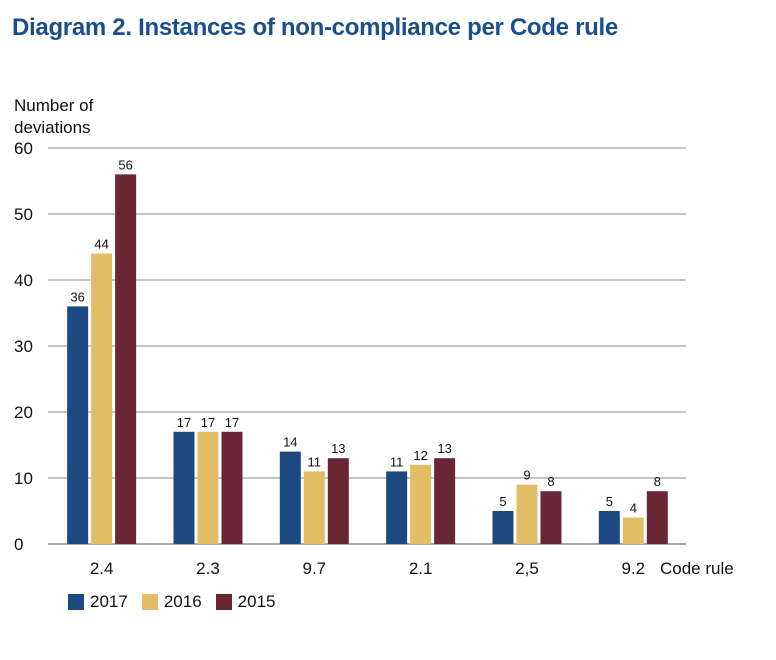  What do you see at coordinates (633, 508) in the screenshot?
I see `data-label-2016-9.2: 4` at bounding box center [633, 508].